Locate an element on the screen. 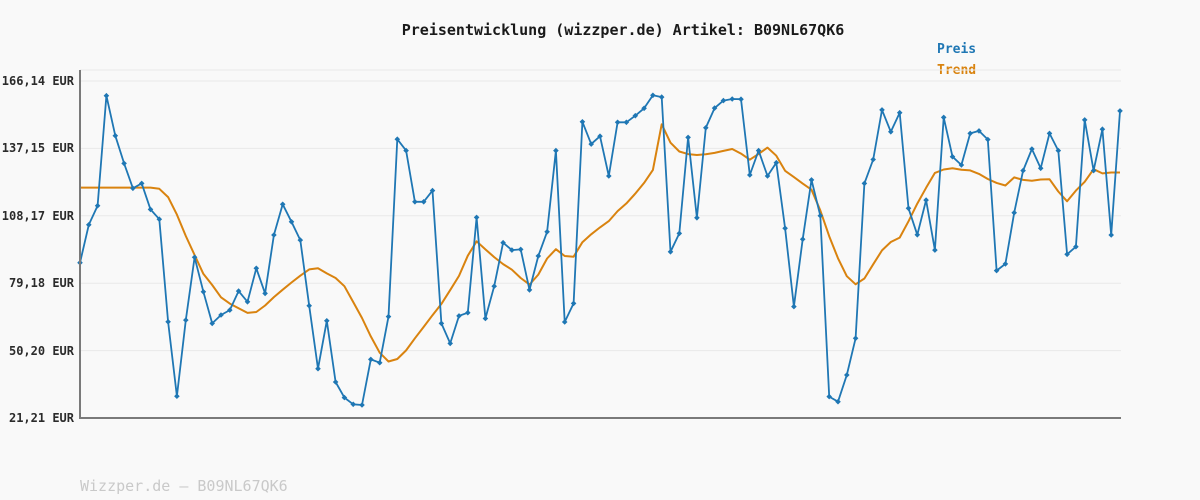 The height and width of the screenshot is (500, 1200). y-tick-label: 50,20 EUR is located at coordinates (41, 351).